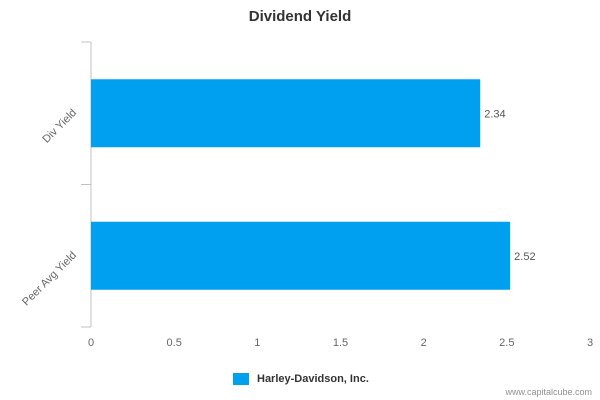  What do you see at coordinates (257, 343) in the screenshot?
I see `x-tick-label: 1` at bounding box center [257, 343].